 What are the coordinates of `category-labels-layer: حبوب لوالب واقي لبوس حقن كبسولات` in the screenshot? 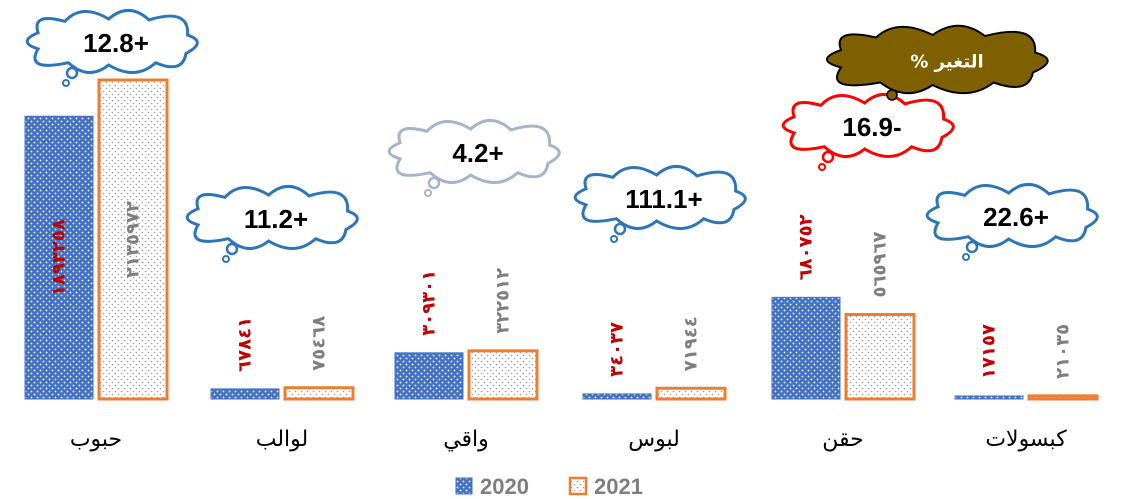 It's located at (568, 439).